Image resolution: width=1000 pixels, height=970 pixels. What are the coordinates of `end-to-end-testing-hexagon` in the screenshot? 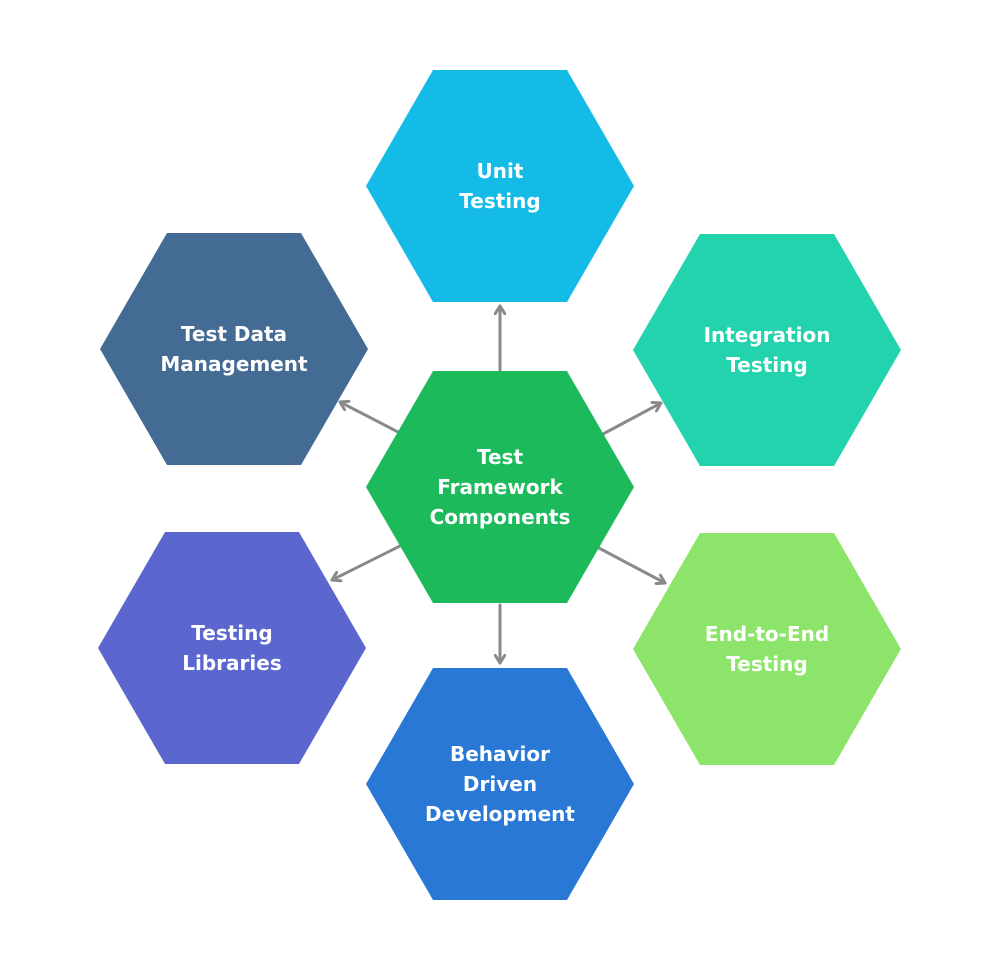 It's located at (767, 649).